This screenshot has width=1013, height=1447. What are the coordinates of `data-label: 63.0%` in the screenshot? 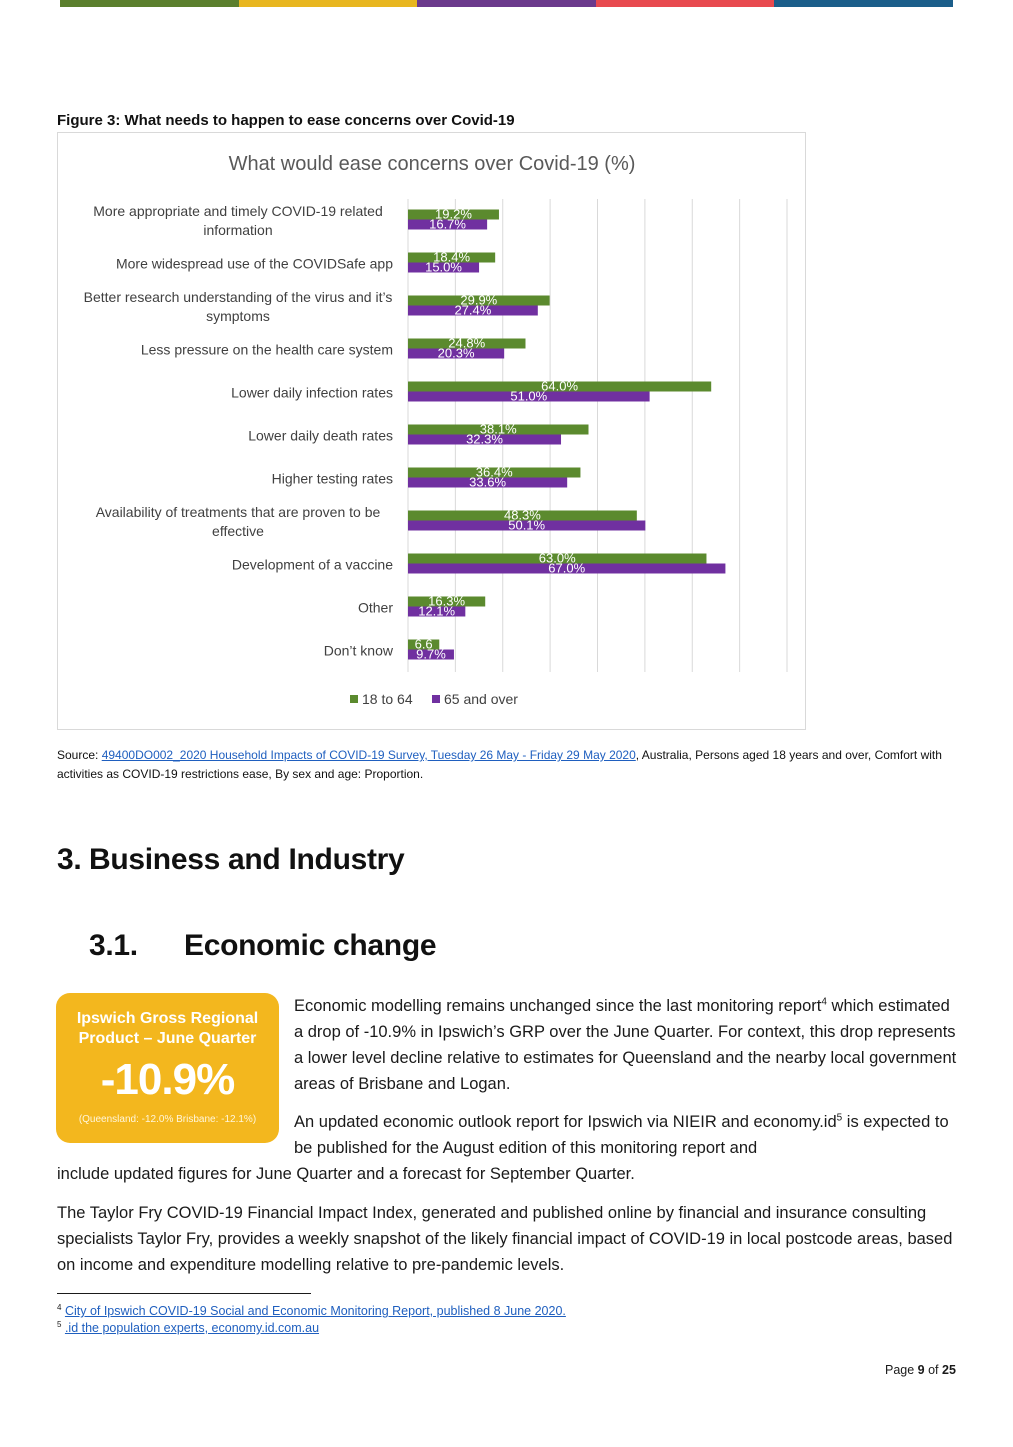 It's located at (557, 558).